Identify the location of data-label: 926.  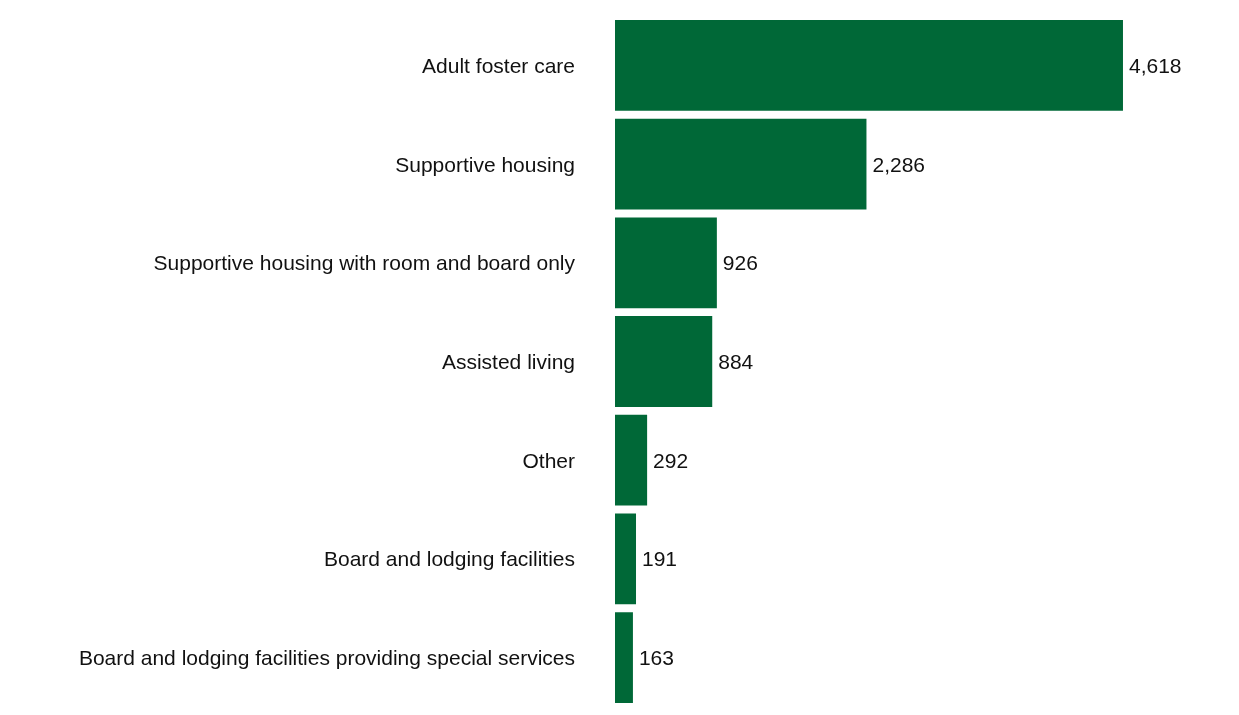
(740, 263).